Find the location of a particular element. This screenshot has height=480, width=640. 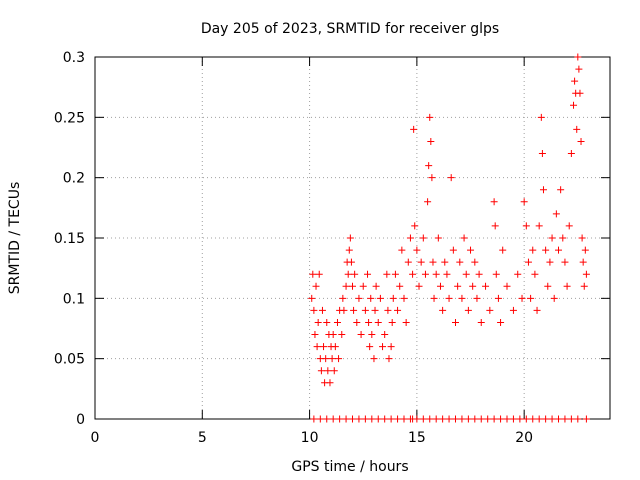

y-tick-label: 0.25 is located at coordinates (69, 118).